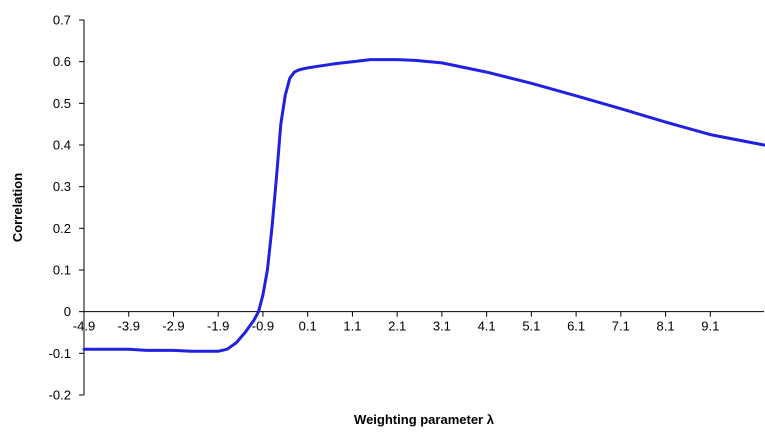  What do you see at coordinates (17, 207) in the screenshot?
I see `y-axis-title: Correlation` at bounding box center [17, 207].